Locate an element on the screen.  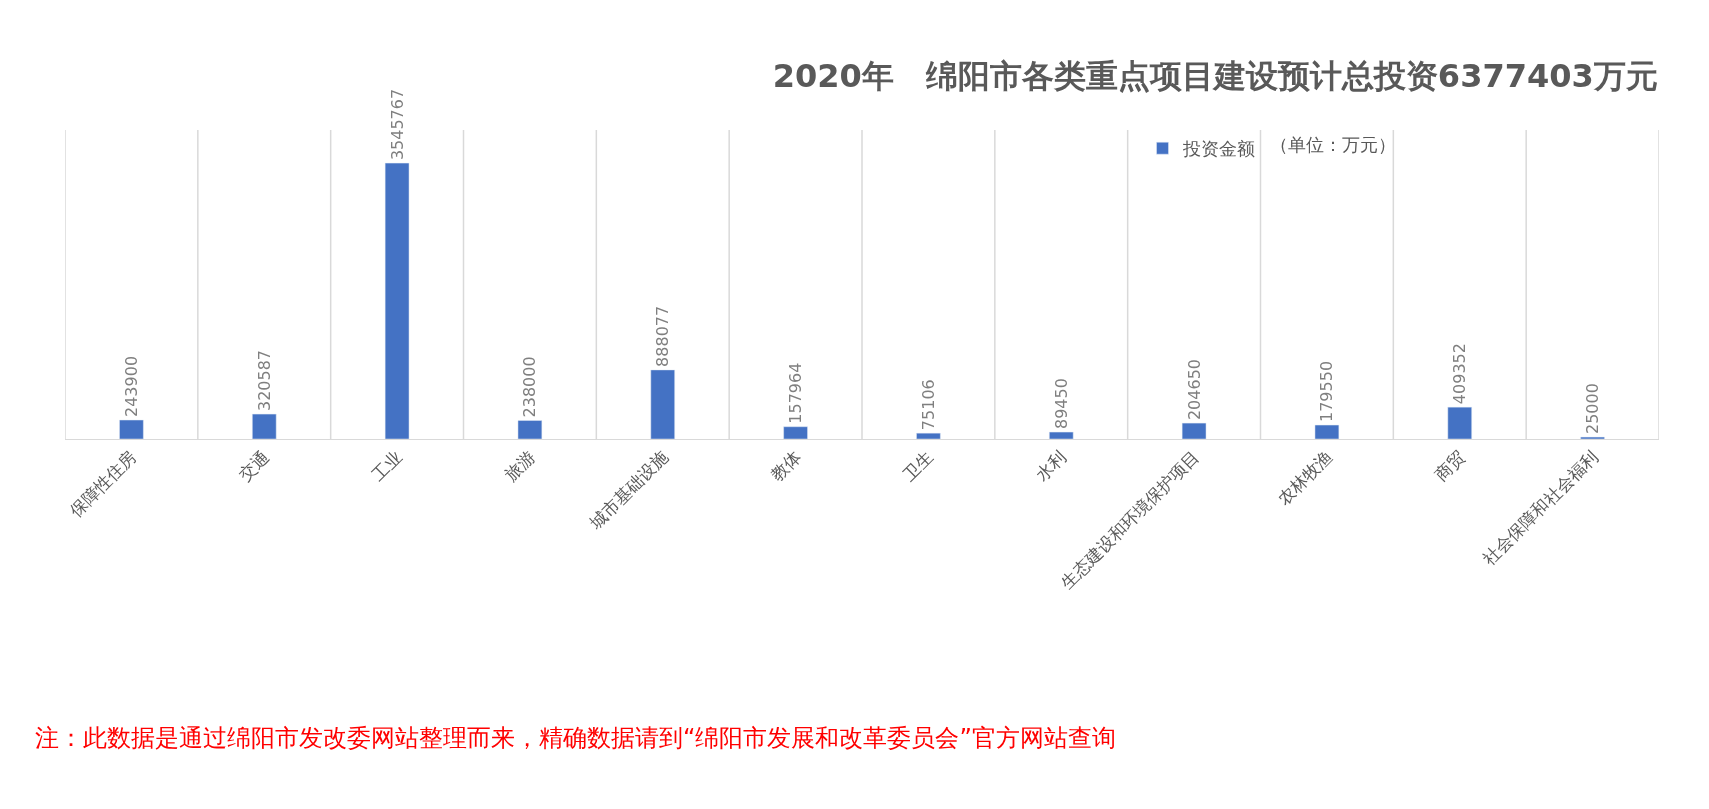
data-label: 25000 is located at coordinates (1593, 409).